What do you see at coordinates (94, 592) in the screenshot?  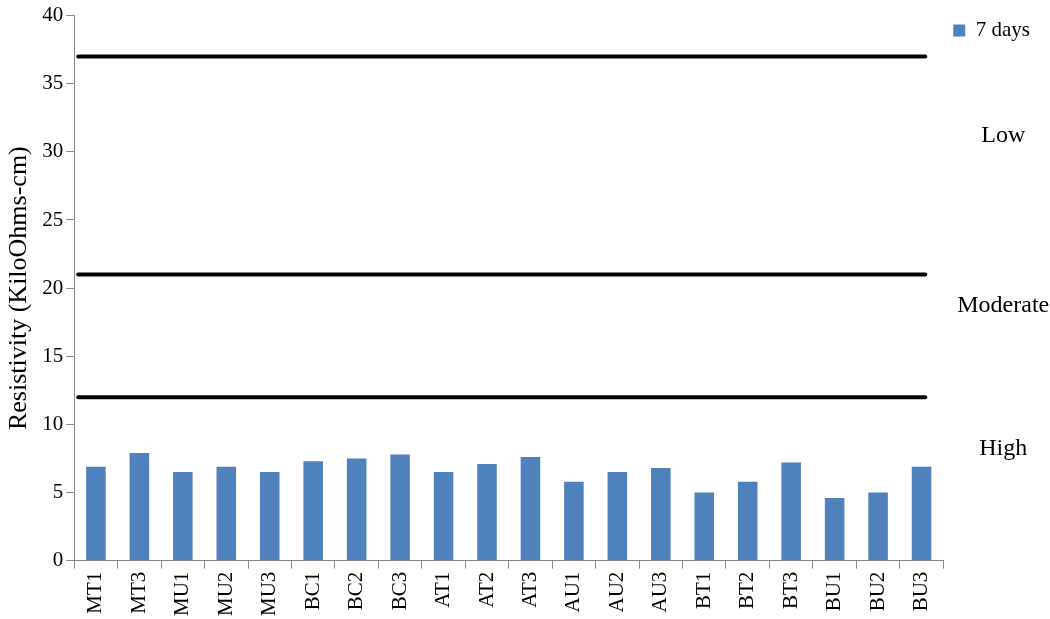 I see `x-tick-label: MT1` at bounding box center [94, 592].